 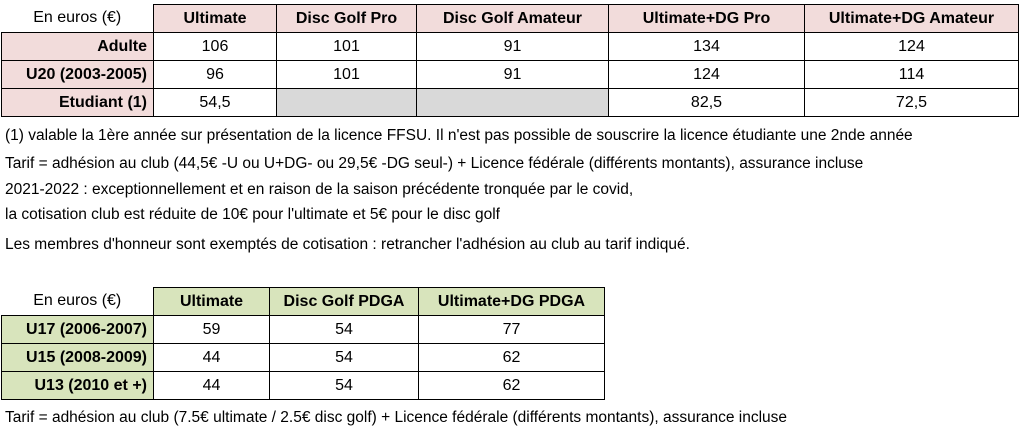 I want to click on column-header: Disc Golf PDGA, so click(x=344, y=301).